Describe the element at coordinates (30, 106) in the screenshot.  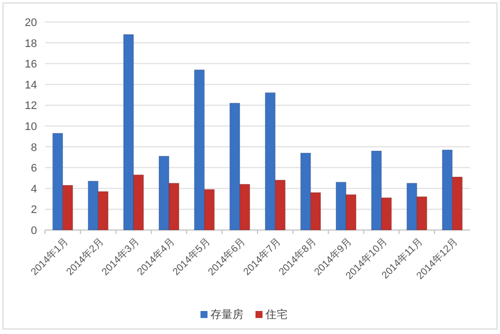
I see `y-tick-label: 12` at that location.